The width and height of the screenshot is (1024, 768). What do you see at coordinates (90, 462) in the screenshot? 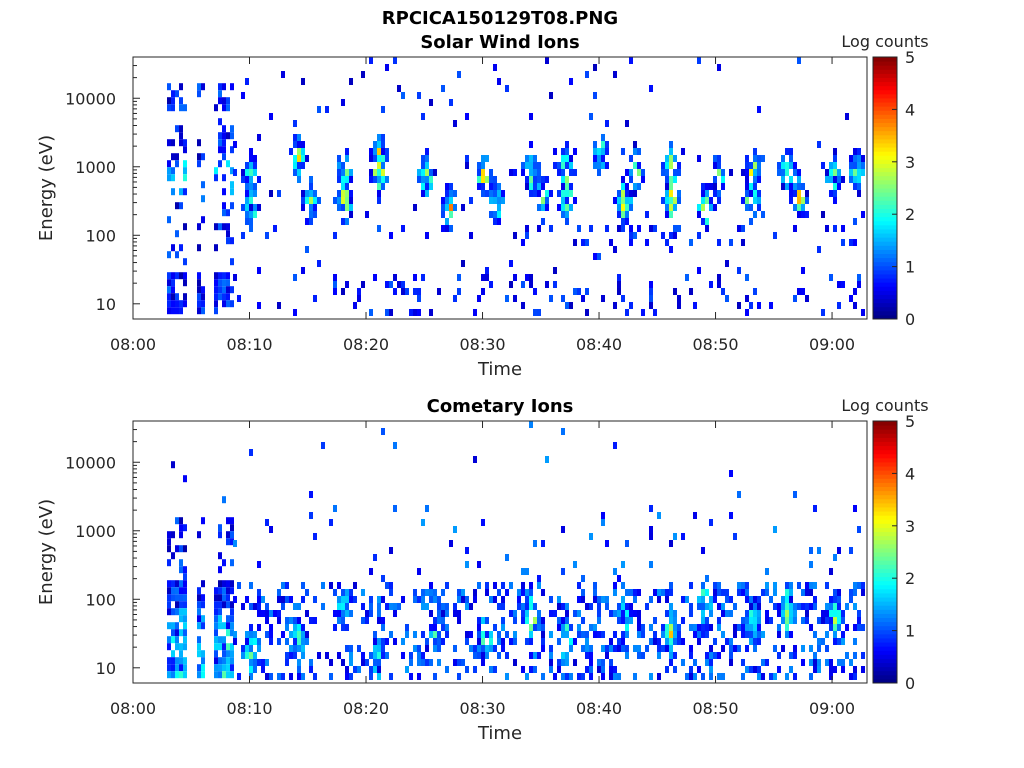
I see `y-tick-label: 10000` at bounding box center [90, 462].